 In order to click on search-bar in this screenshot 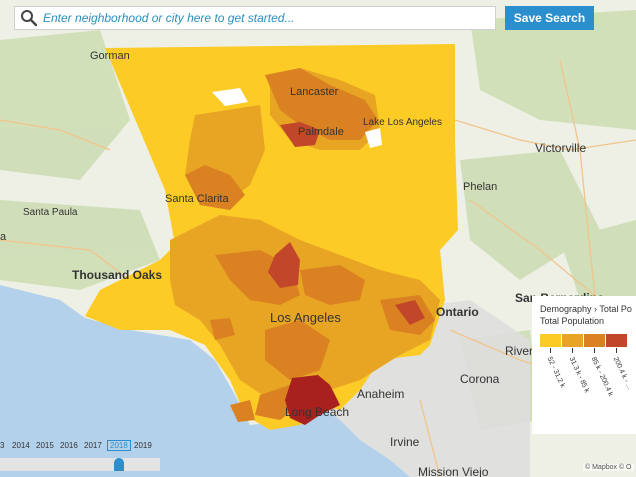, I will do `click(255, 18)`.